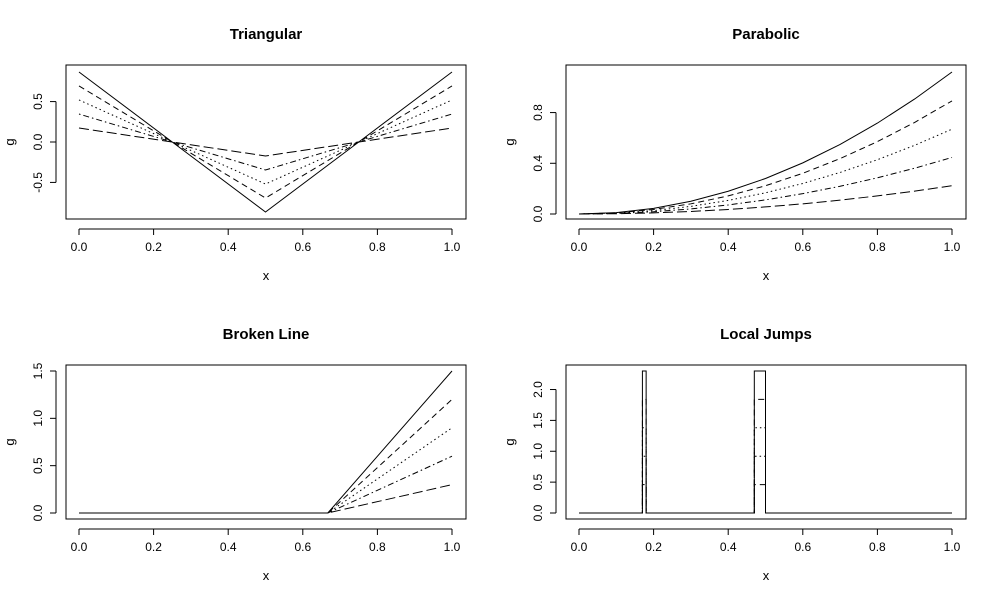 Image resolution: width=1000 pixels, height=600 pixels. I want to click on y-tick-label: 2.0, so click(538, 389).